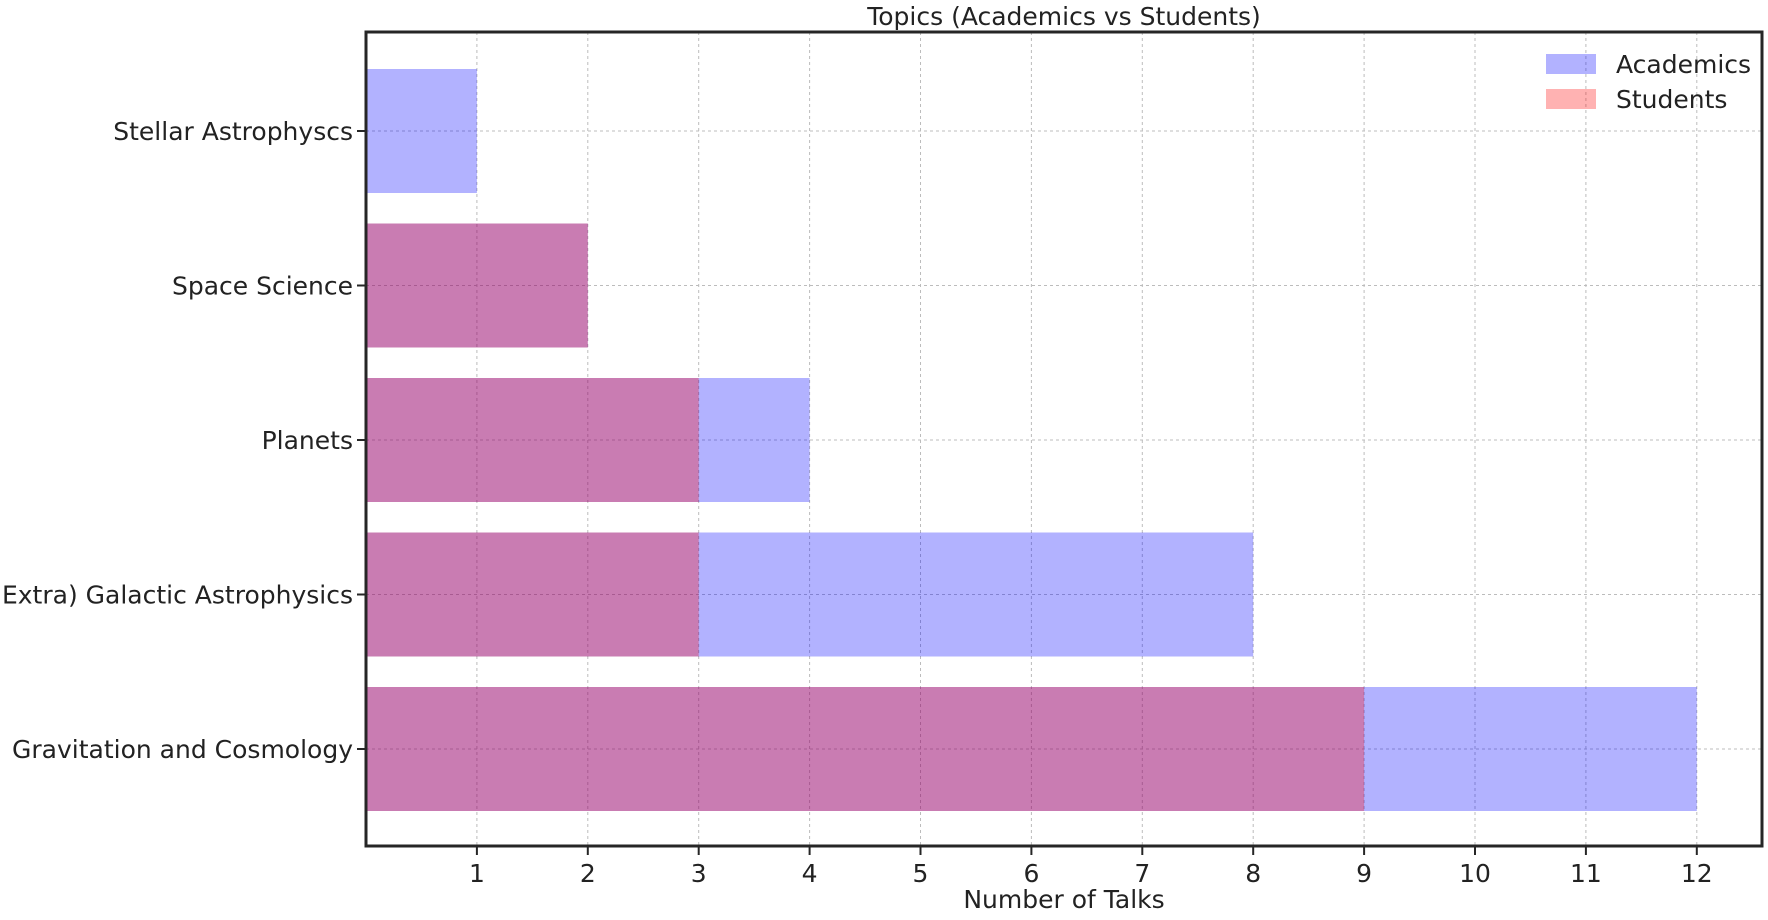 Image resolution: width=1768 pixels, height=920 pixels. What do you see at coordinates (1671, 99) in the screenshot?
I see `legend-label-students: Students` at bounding box center [1671, 99].